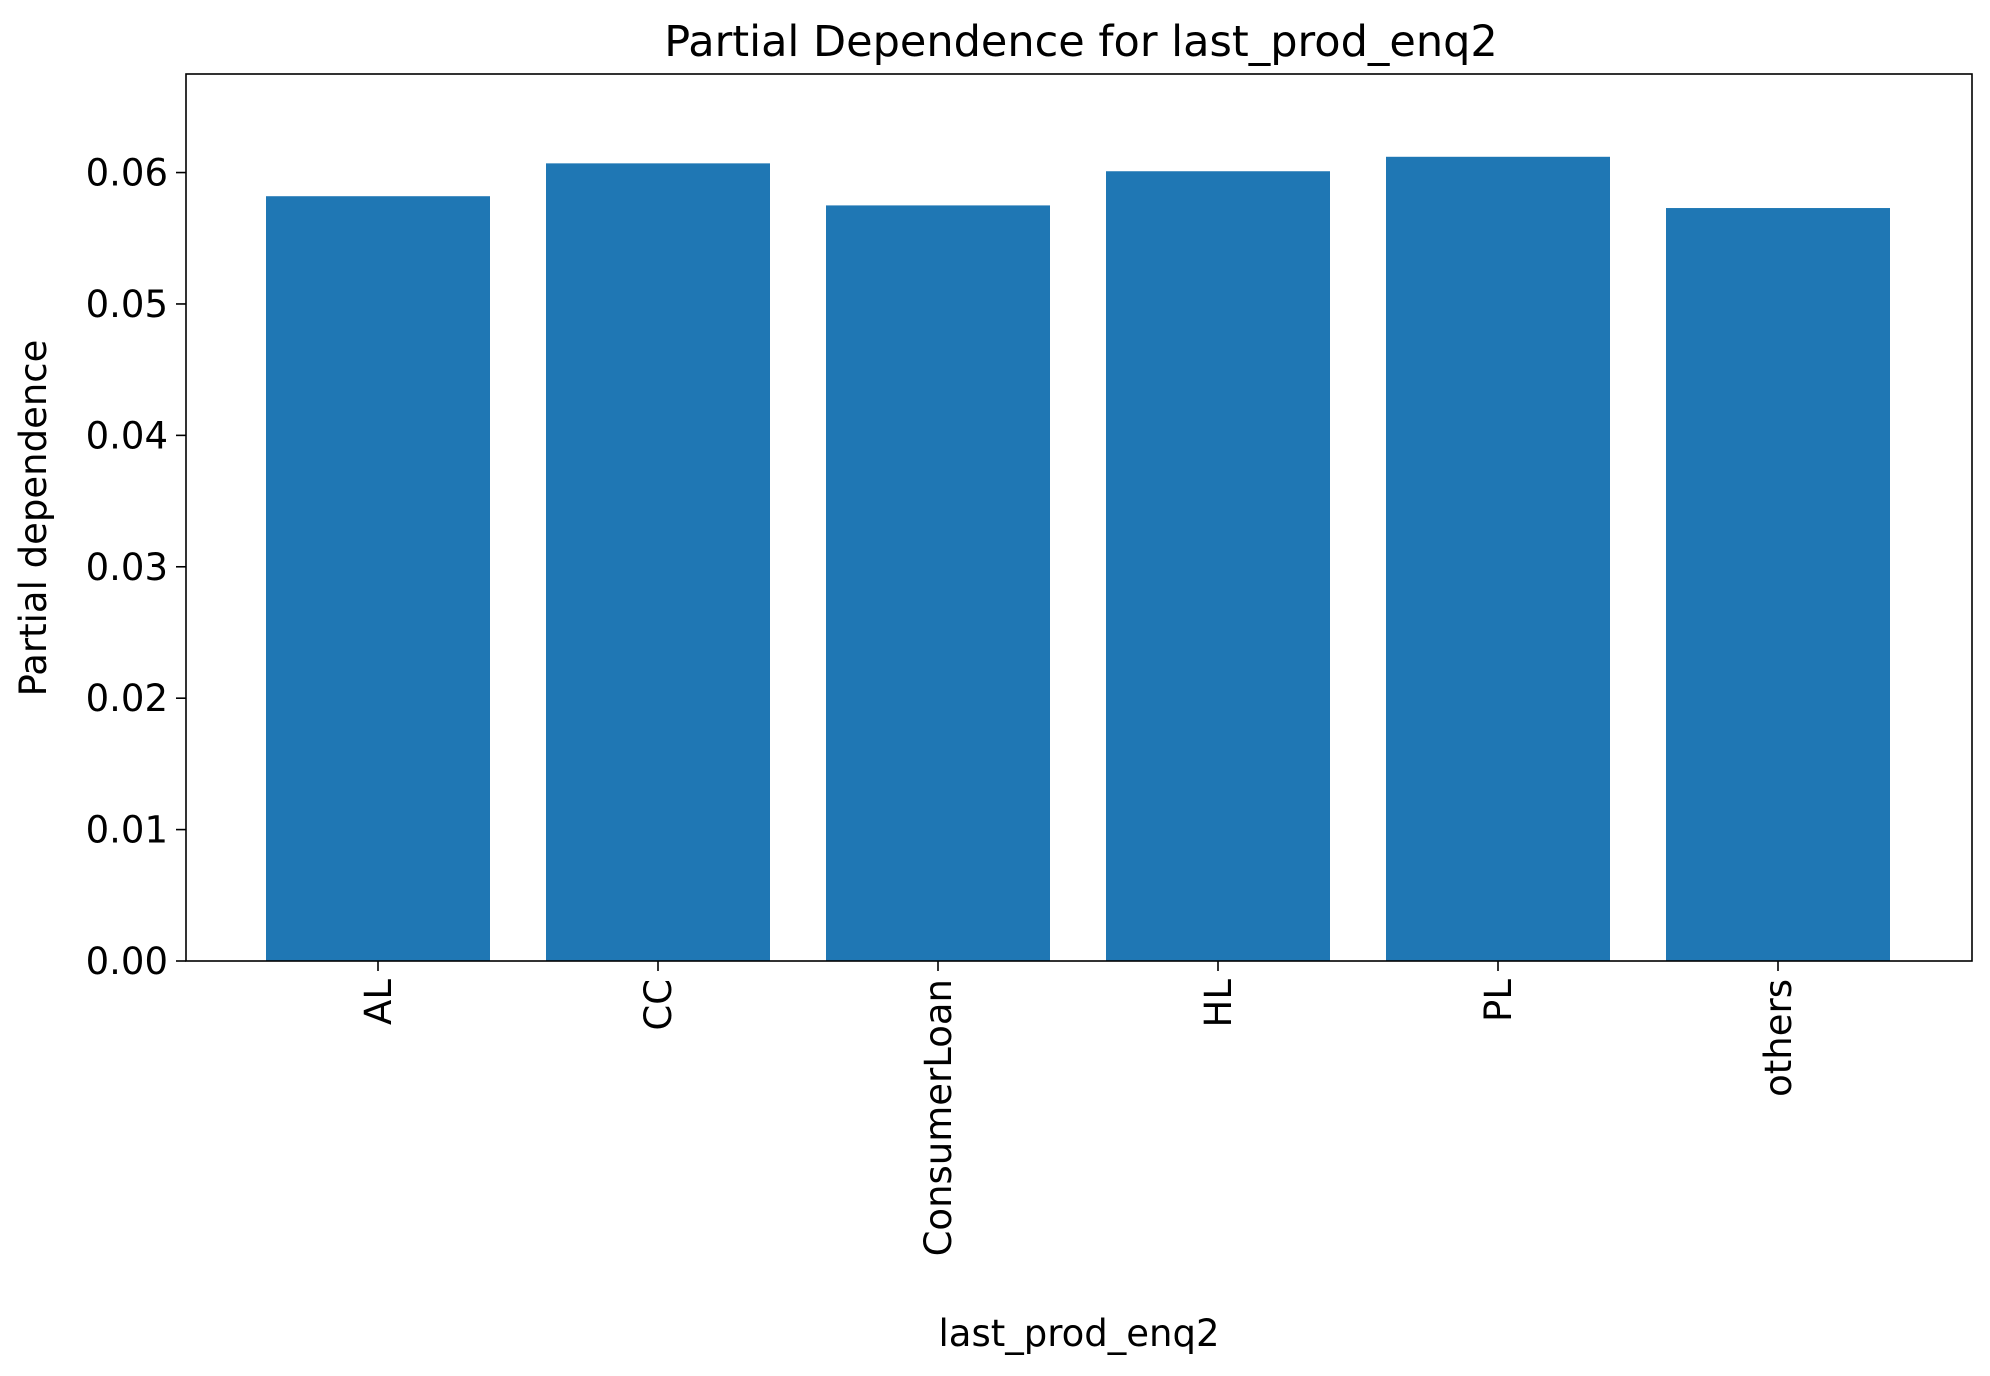 Image resolution: width=1990 pixels, height=1376 pixels. What do you see at coordinates (1218, 566) in the screenshot?
I see `bar-hl` at bounding box center [1218, 566].